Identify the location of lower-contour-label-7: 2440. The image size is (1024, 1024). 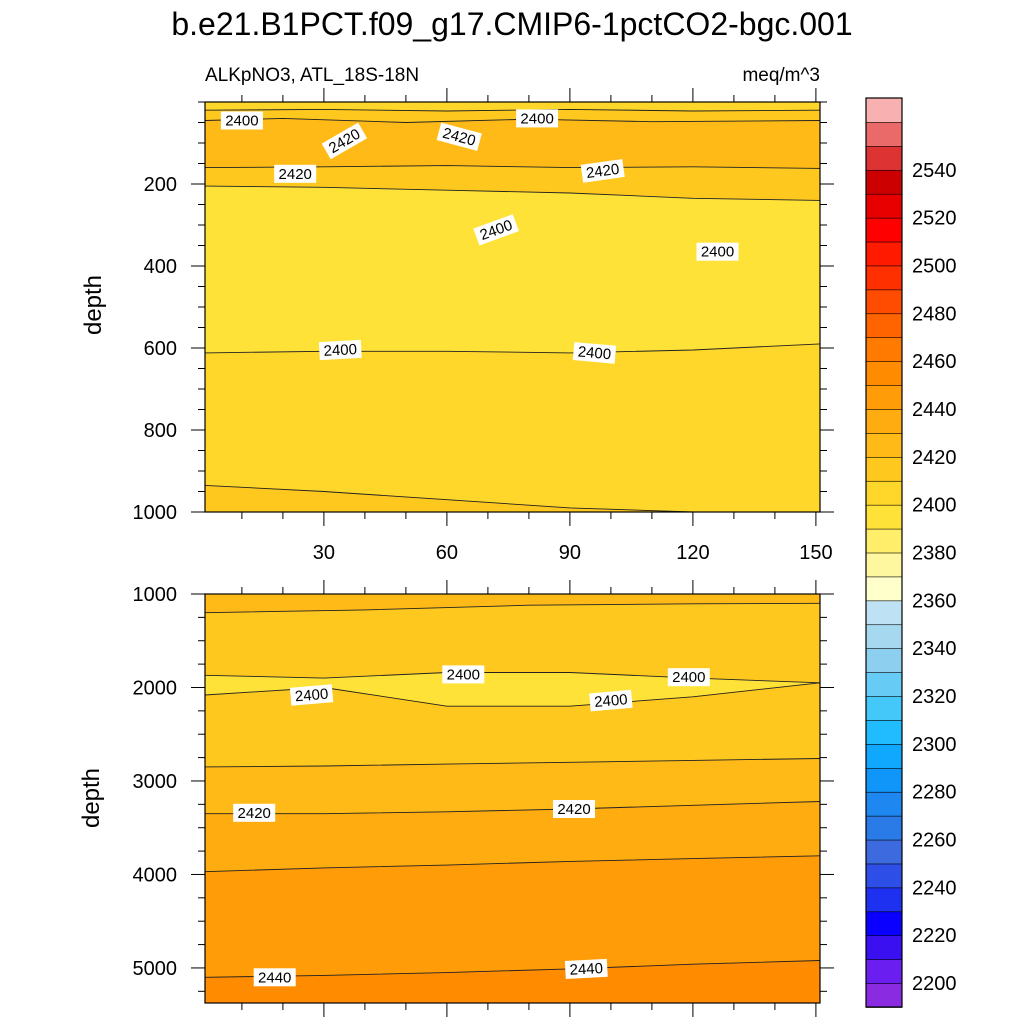
(586, 968).